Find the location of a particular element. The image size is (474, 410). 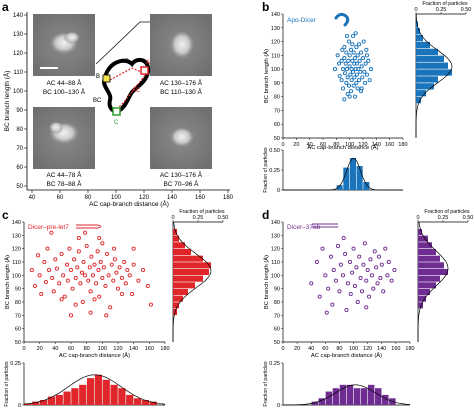

y-tick-label: 130 is located at coordinates (16, 236).